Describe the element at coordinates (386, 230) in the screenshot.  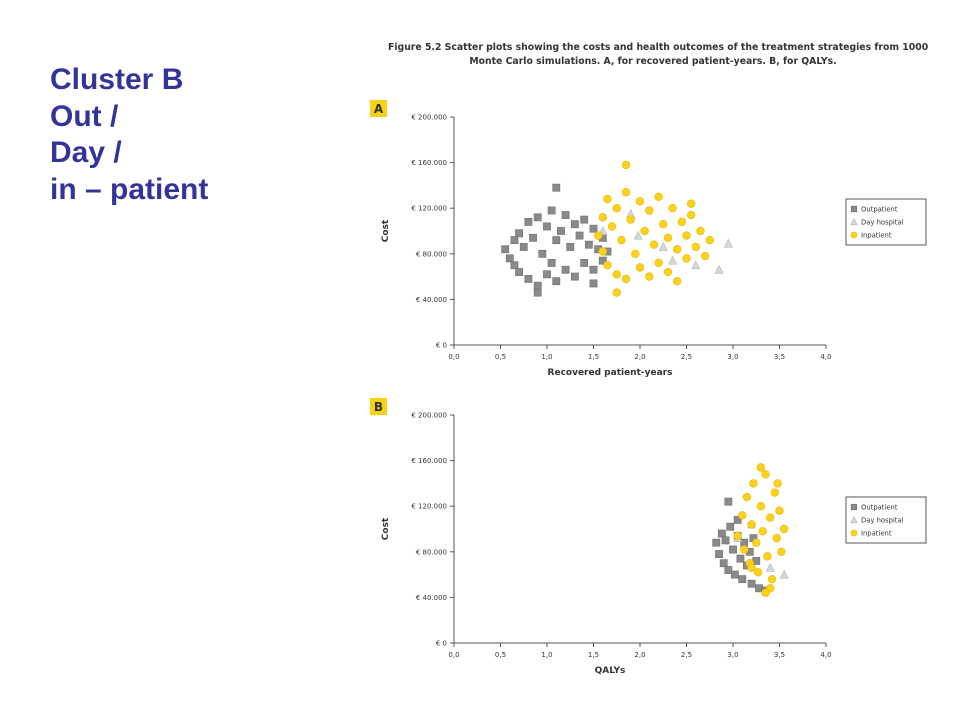
I see `y-axis-label: Cost` at that location.